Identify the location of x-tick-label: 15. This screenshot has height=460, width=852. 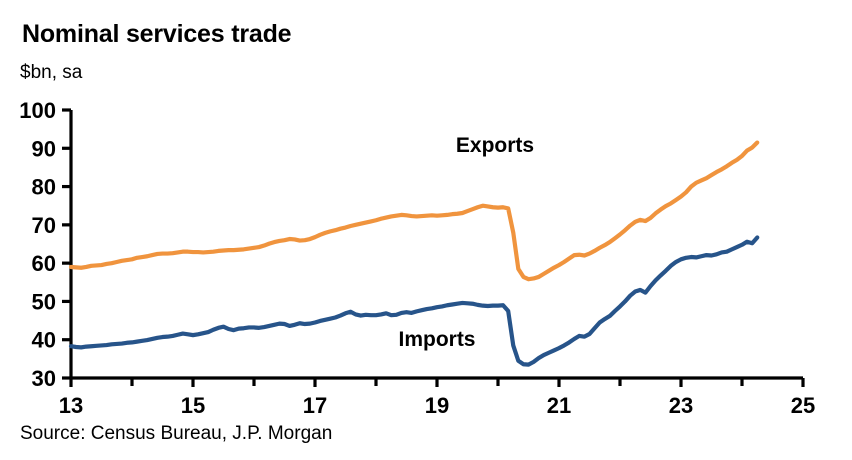
(193, 405).